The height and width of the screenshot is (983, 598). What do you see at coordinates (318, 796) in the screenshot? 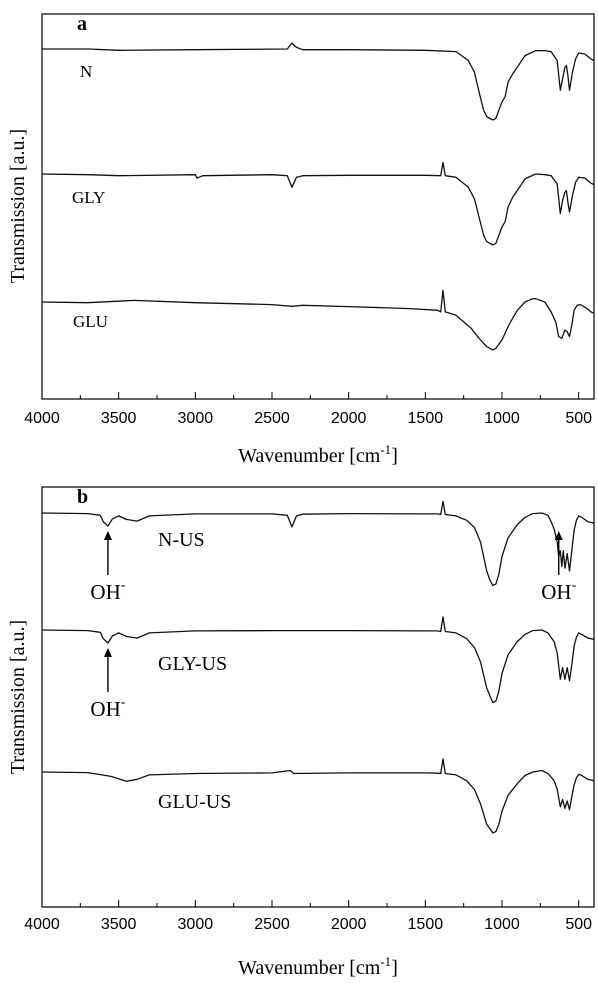
I see `series-line-glu-us` at bounding box center [318, 796].